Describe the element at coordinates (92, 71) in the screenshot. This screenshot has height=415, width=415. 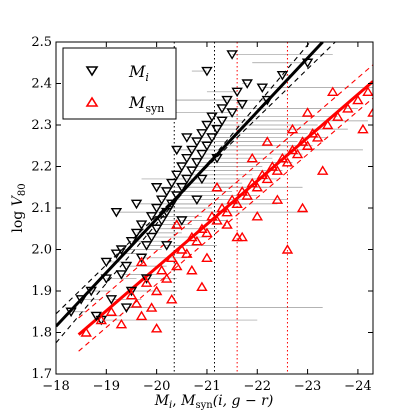
I see `legend-marker-m-i` at that location.